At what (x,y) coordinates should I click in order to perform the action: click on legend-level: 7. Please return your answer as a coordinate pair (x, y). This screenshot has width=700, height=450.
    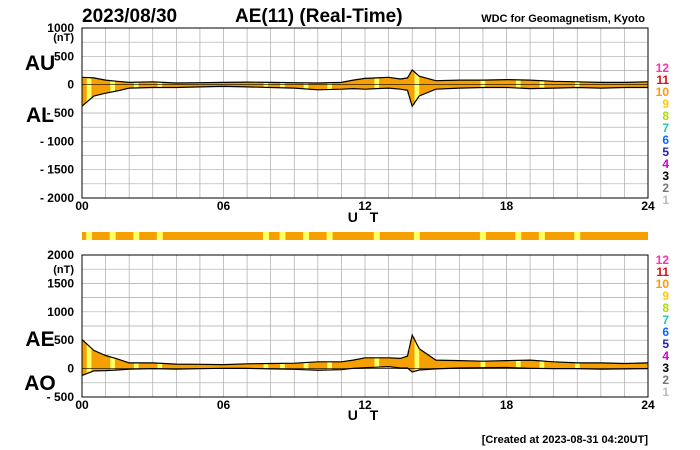
    Looking at the image, I should click on (665, 320).